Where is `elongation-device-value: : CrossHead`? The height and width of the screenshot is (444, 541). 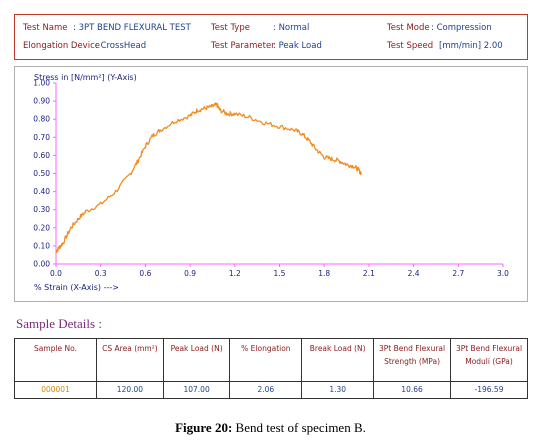
elongation-device-value: : CrossHead is located at coordinates (121, 46).